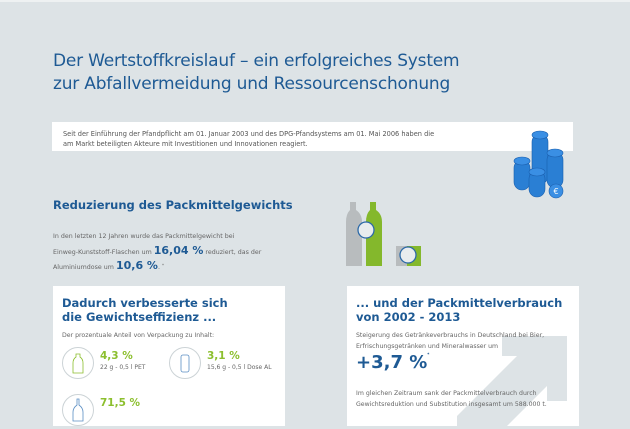  I want to click on reduction-heading: Reduzierung des Packmittelgewichts, so click(173, 205).